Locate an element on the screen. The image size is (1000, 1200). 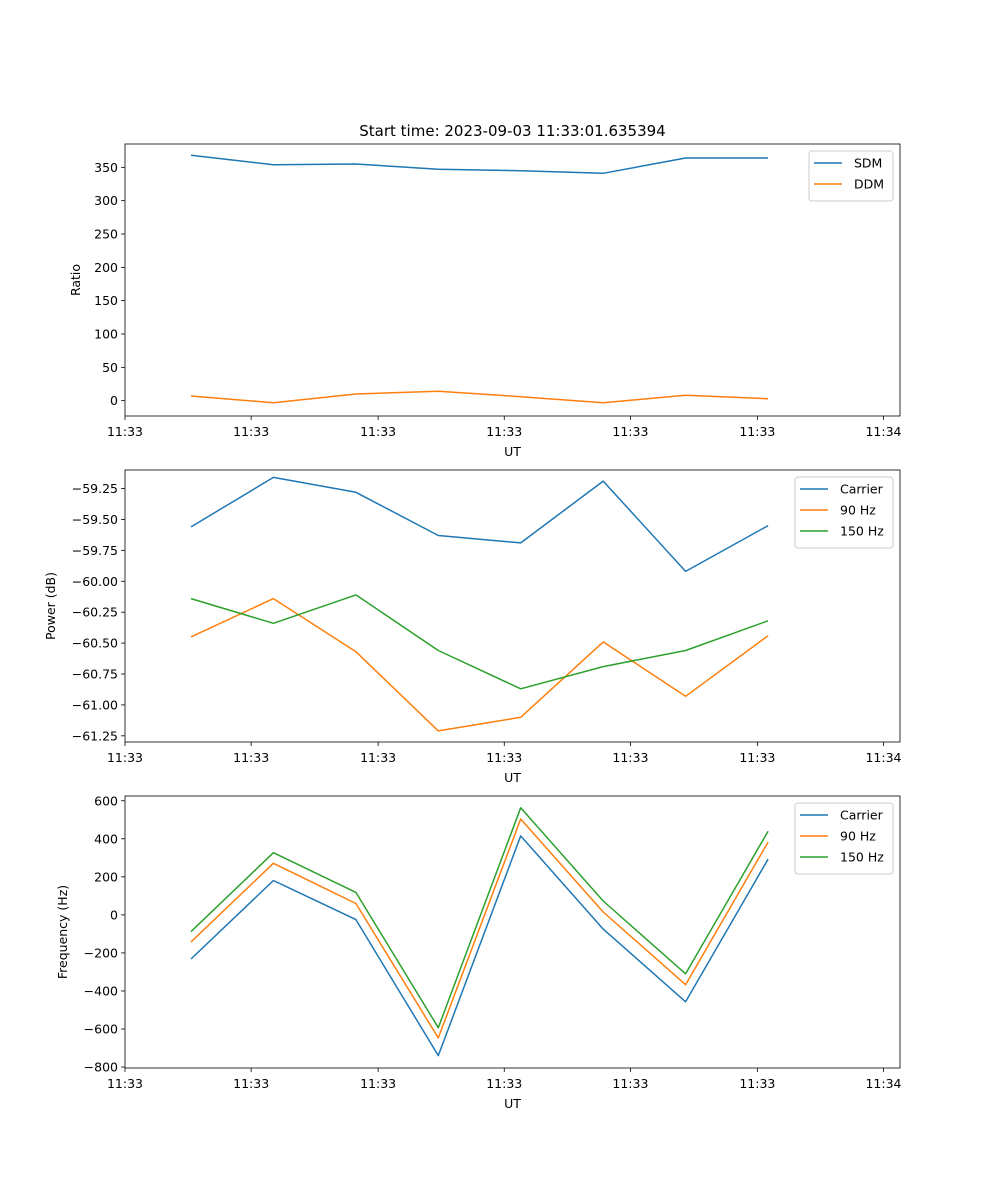
y-tick-label: −200 is located at coordinates (101, 952).